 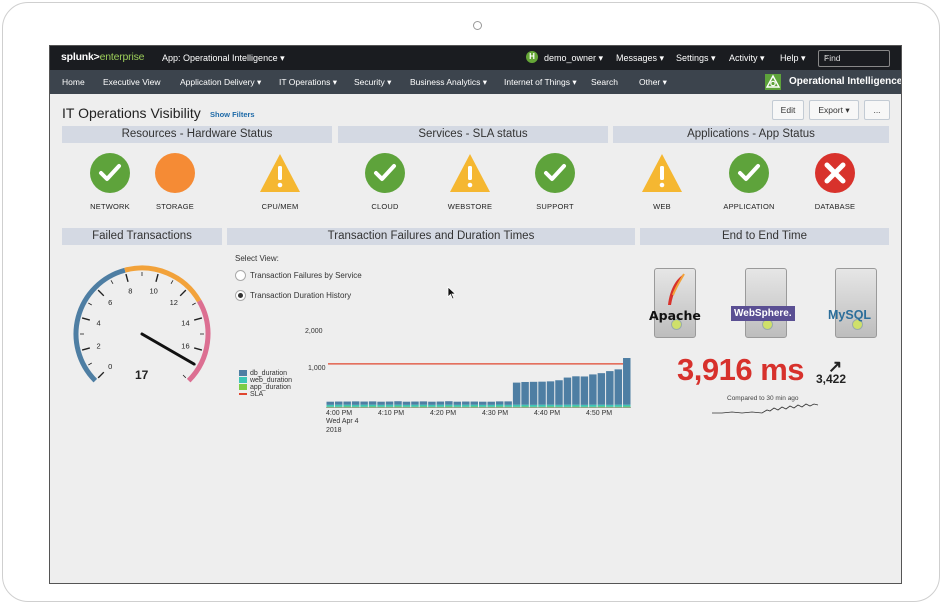 What do you see at coordinates (280, 181) in the screenshot?
I see `status-item-cpu-mem: CPU/MEM` at bounding box center [280, 181].